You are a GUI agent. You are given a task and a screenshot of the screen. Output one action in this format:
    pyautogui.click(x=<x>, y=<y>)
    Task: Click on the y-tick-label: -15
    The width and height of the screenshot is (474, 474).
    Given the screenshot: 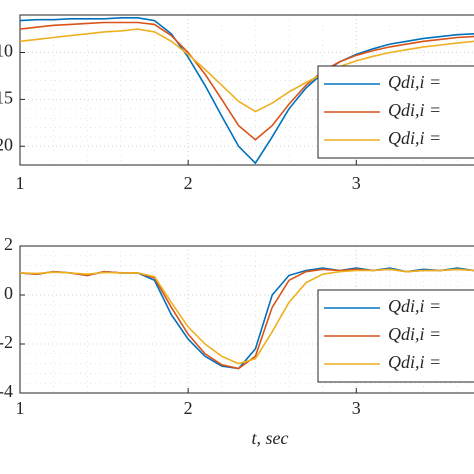 What is the action you would take?
    pyautogui.click(x=6, y=98)
    